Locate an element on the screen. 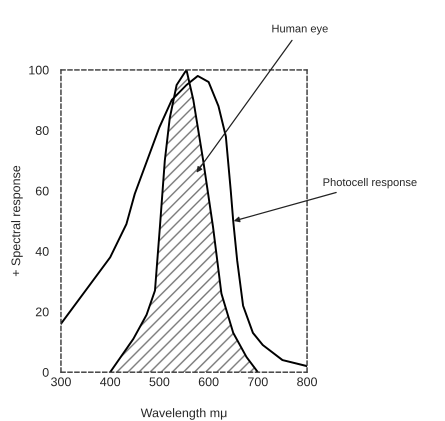 The width and height of the screenshot is (445, 421). y-tick-label: 20 is located at coordinates (42, 312).